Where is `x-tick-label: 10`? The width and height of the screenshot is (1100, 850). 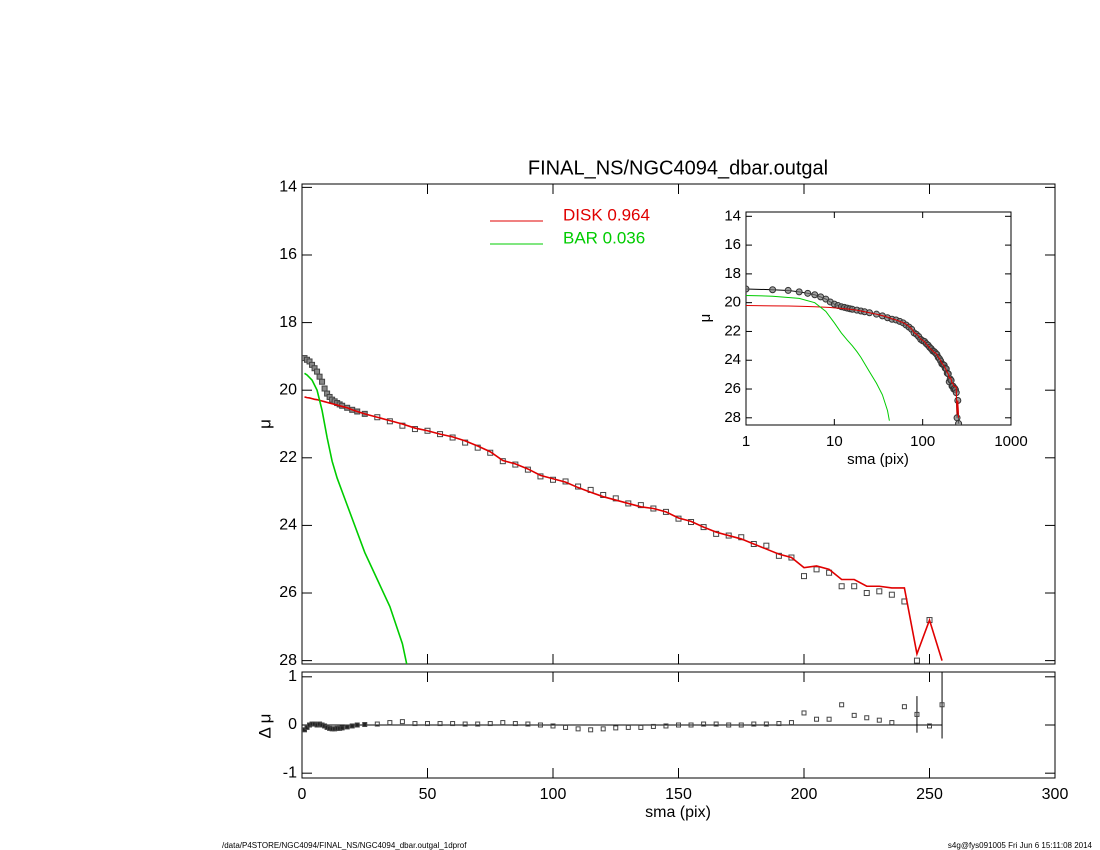 x-tick-label: 10 is located at coordinates (834, 441).